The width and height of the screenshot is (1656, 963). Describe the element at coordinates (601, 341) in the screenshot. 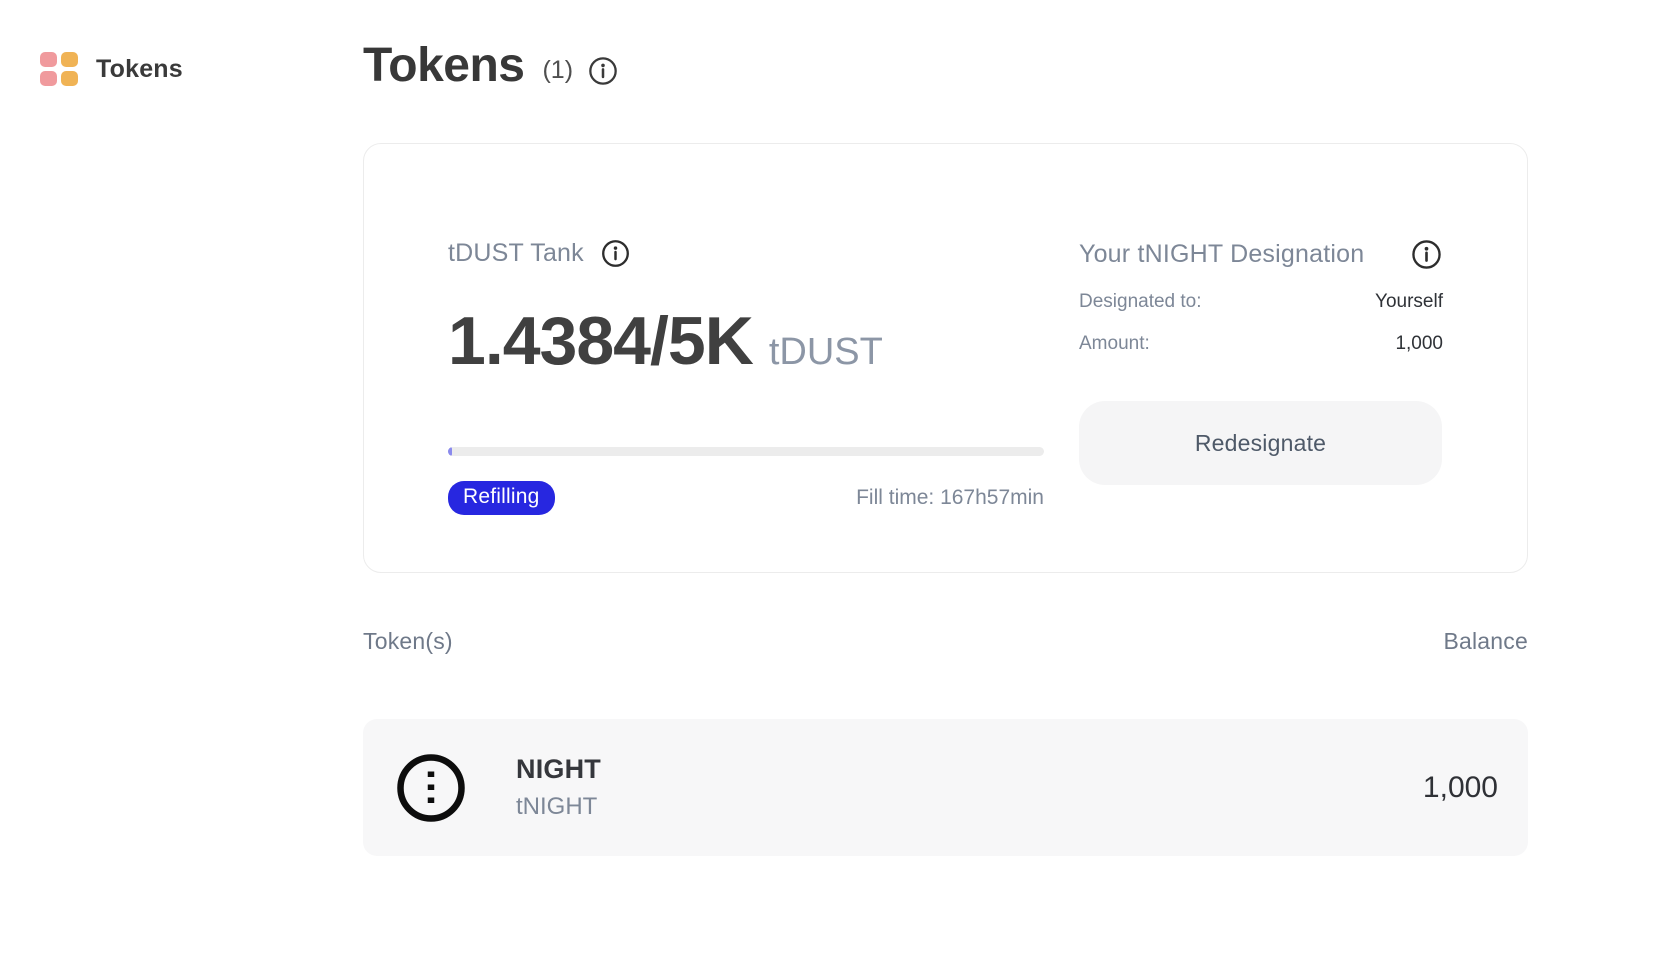

I see `tank-value: 1.4384/5K` at that location.